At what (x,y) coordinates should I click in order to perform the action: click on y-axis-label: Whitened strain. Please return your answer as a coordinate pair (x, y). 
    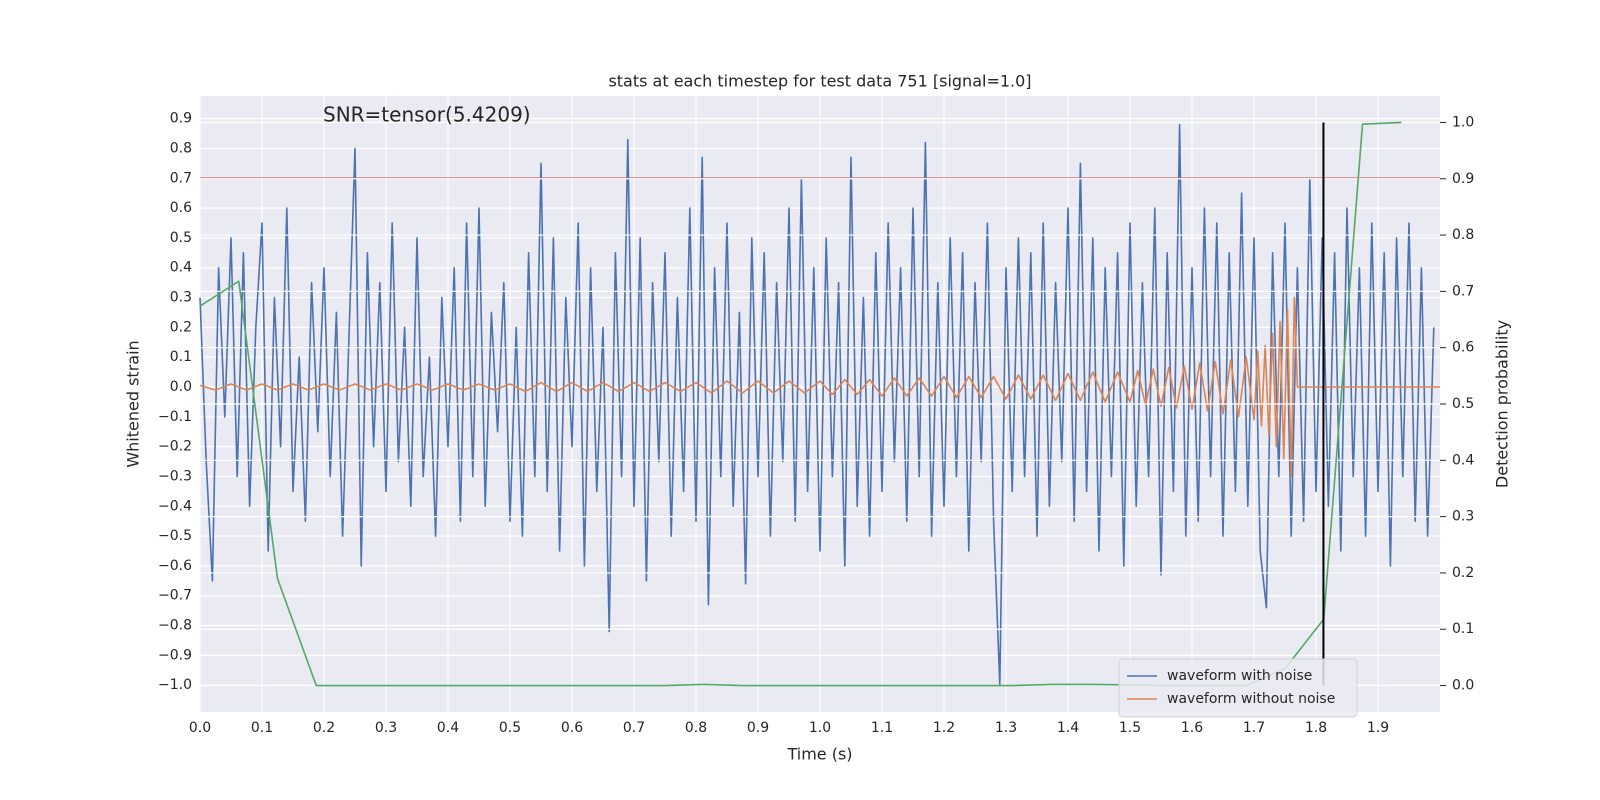
    Looking at the image, I should click on (133, 403).